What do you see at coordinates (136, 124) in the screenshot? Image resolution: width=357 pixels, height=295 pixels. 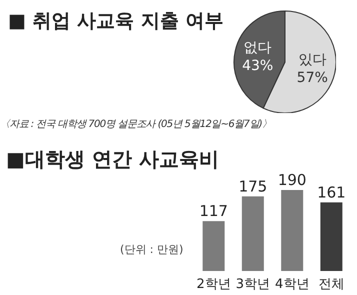 I see `text: 〈자료 : 전국 대학생 700명 설문조사 (05년 5월12일~6월7일)〉` at bounding box center [136, 124].